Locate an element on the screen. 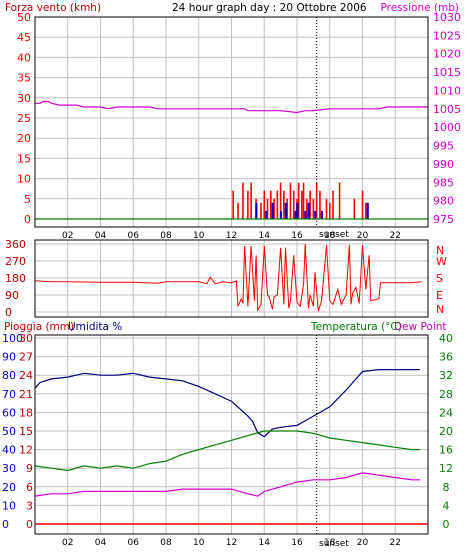 The image size is (465, 556). panel1-xtick-label: 12 is located at coordinates (231, 236).